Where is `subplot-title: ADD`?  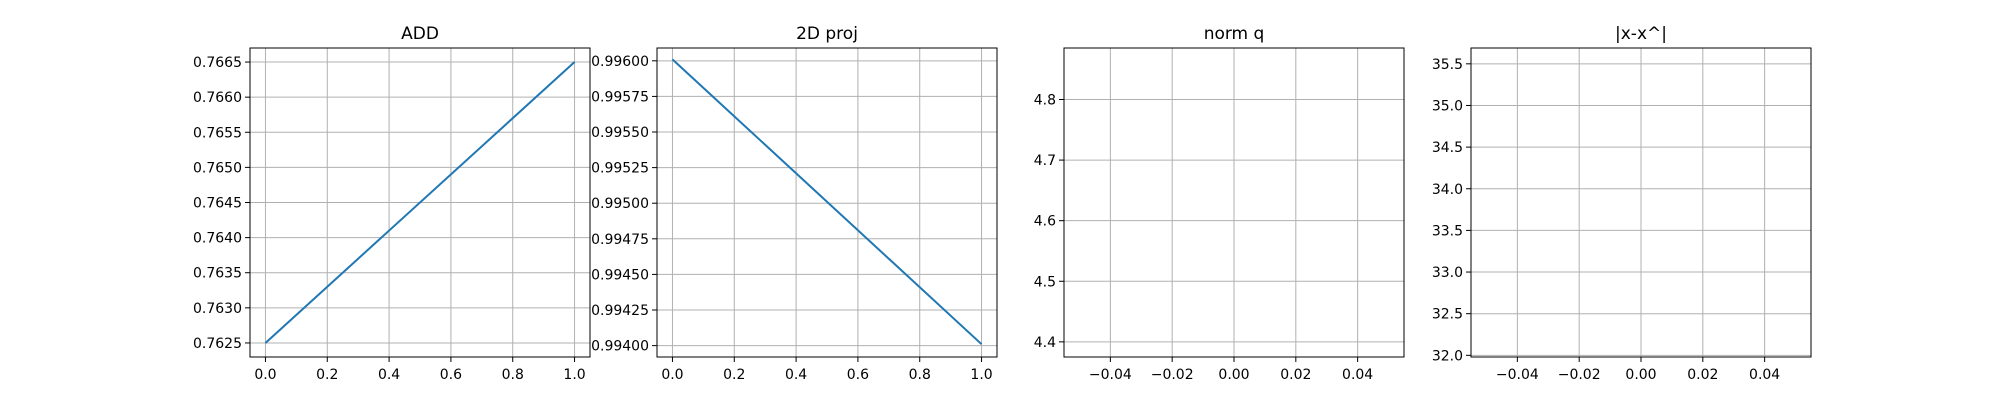
subplot-title: ADD is located at coordinates (420, 34).